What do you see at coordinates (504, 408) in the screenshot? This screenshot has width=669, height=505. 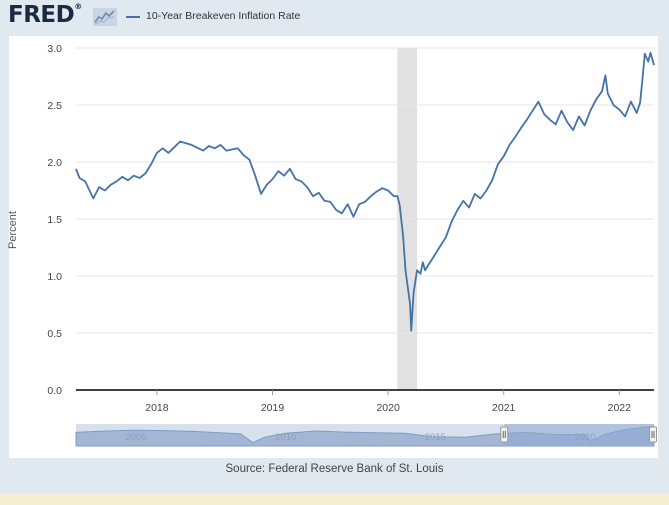 I see `x-tick-label: 2021` at bounding box center [504, 408].